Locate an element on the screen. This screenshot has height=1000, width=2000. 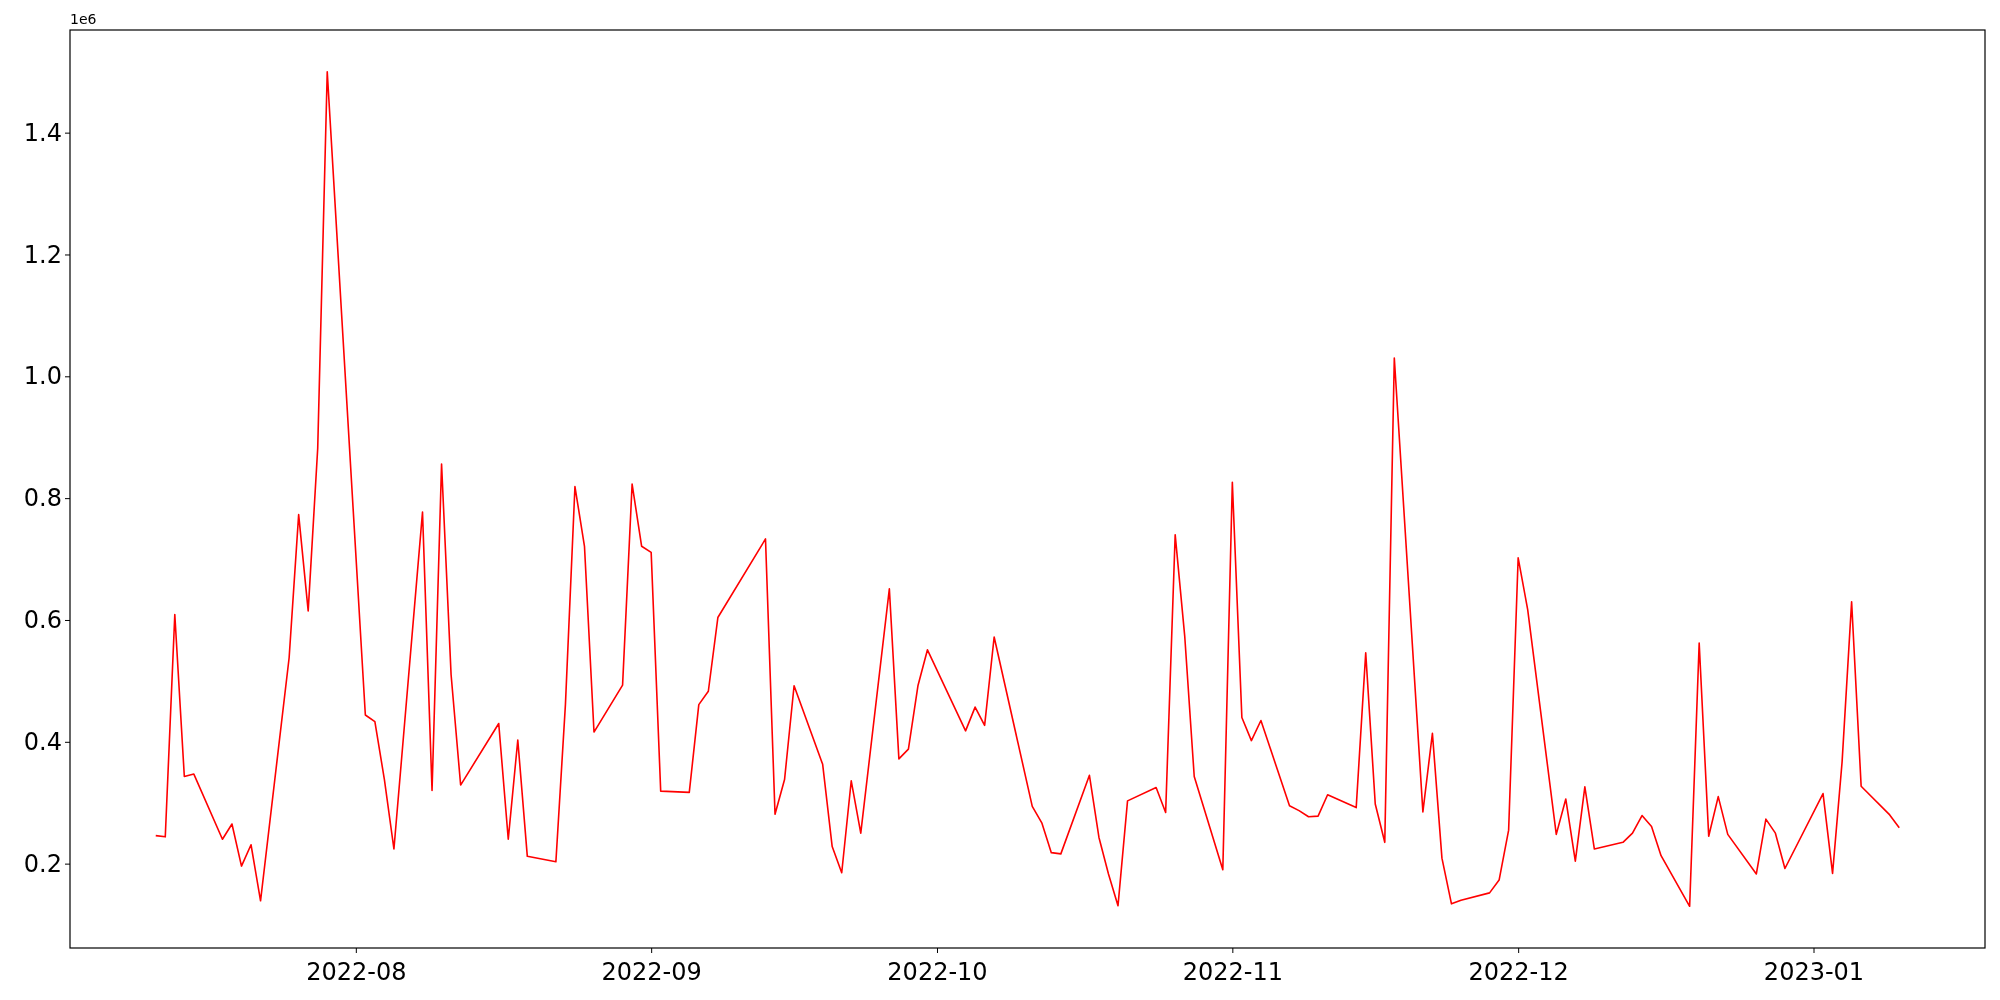
text: 1e6 is located at coordinates (83, 19).